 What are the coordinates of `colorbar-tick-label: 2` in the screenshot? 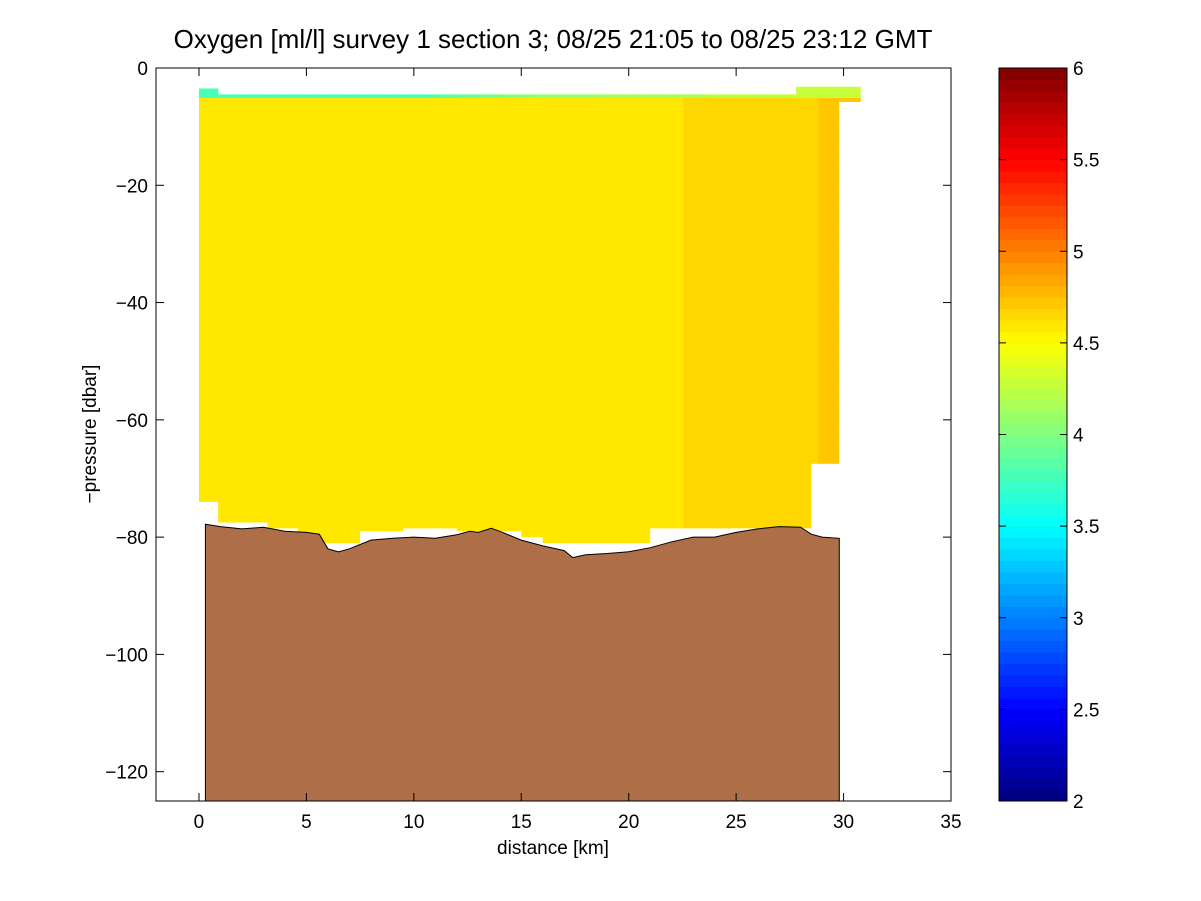 It's located at (1078, 802).